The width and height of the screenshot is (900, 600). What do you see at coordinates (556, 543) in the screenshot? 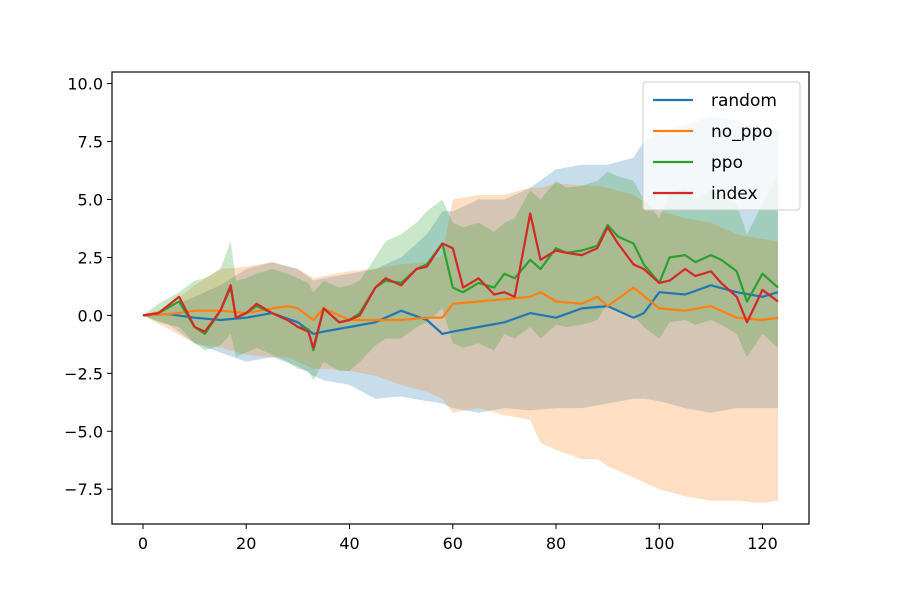
I see `x-tick-label: 80` at bounding box center [556, 543].